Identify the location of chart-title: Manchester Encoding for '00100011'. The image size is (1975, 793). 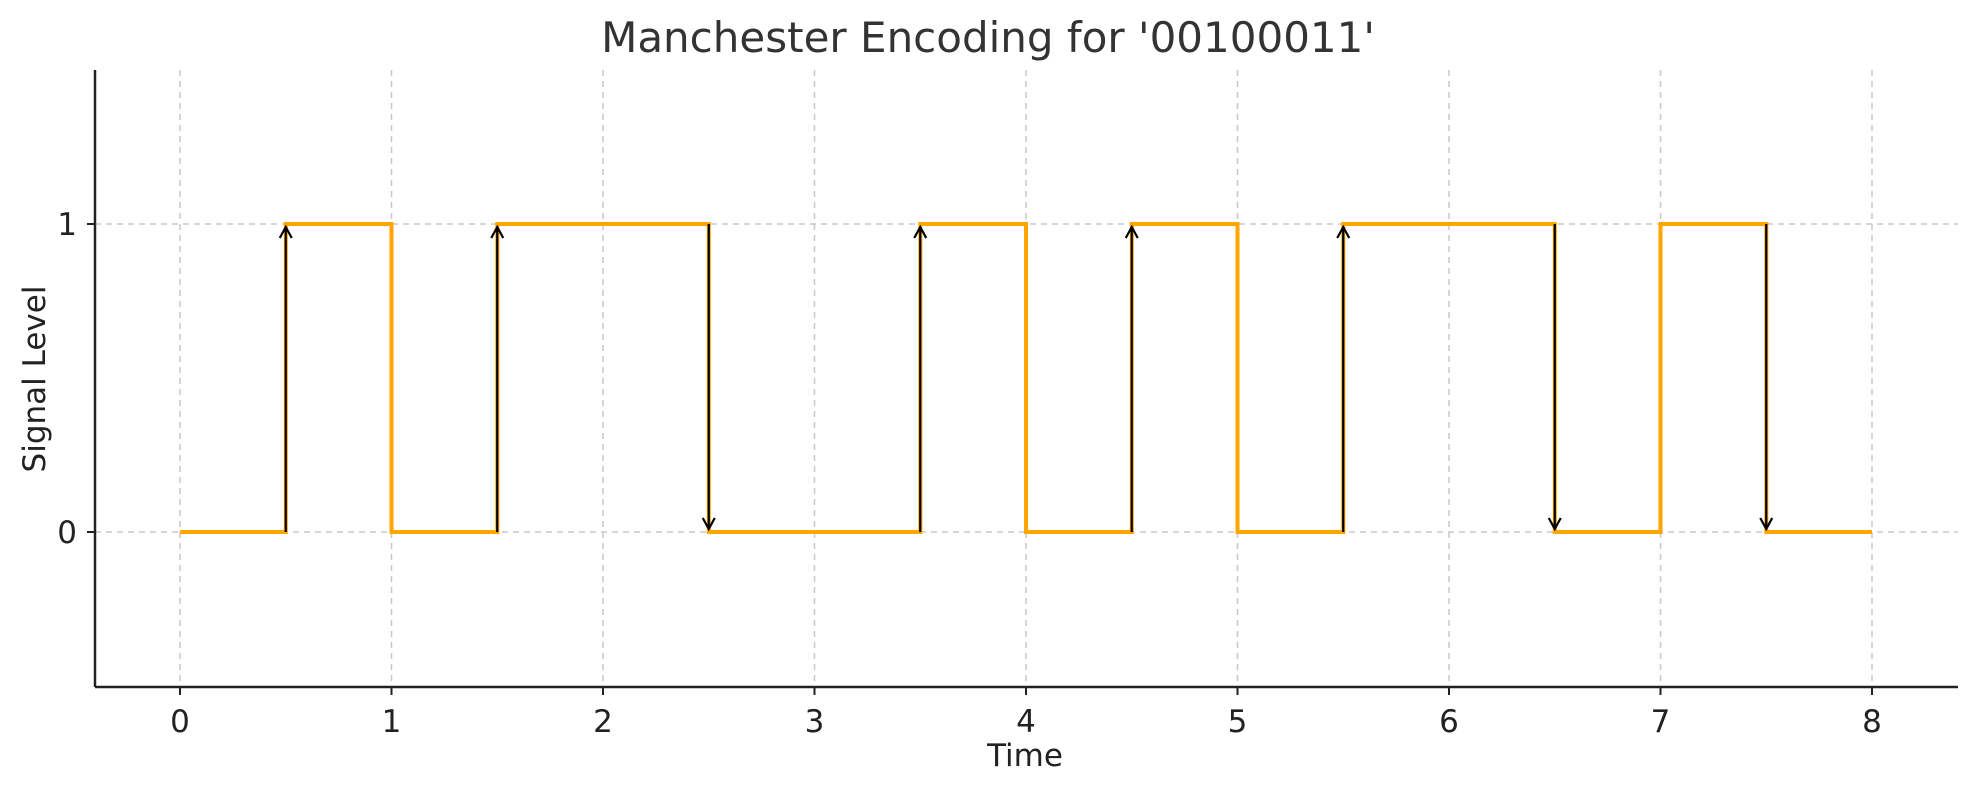
(988, 37).